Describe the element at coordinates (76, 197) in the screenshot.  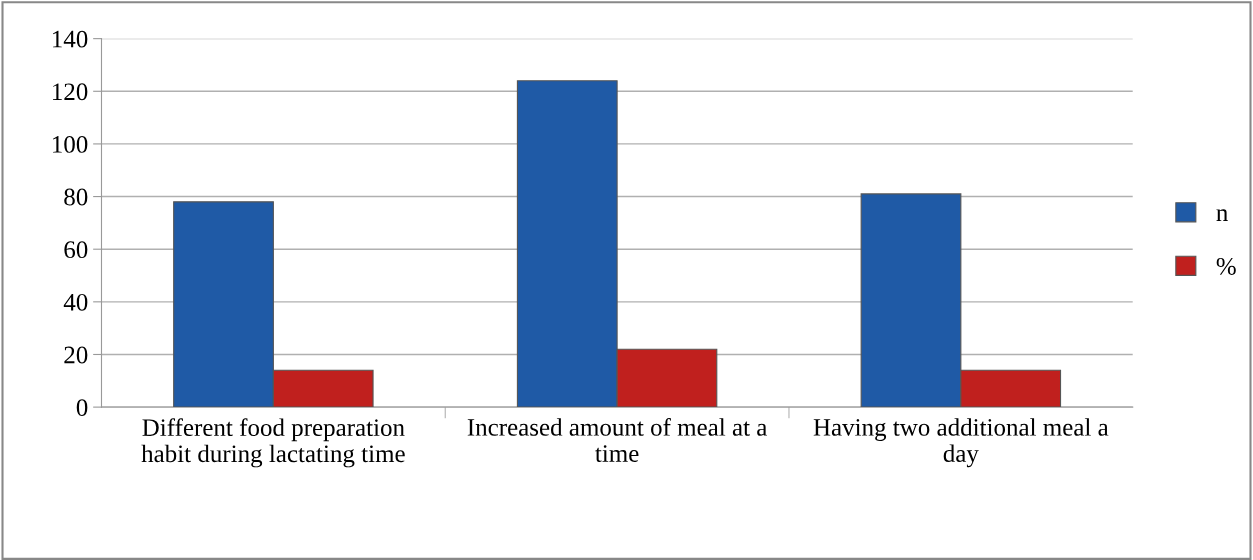
I see `y-tick-label: 80` at that location.